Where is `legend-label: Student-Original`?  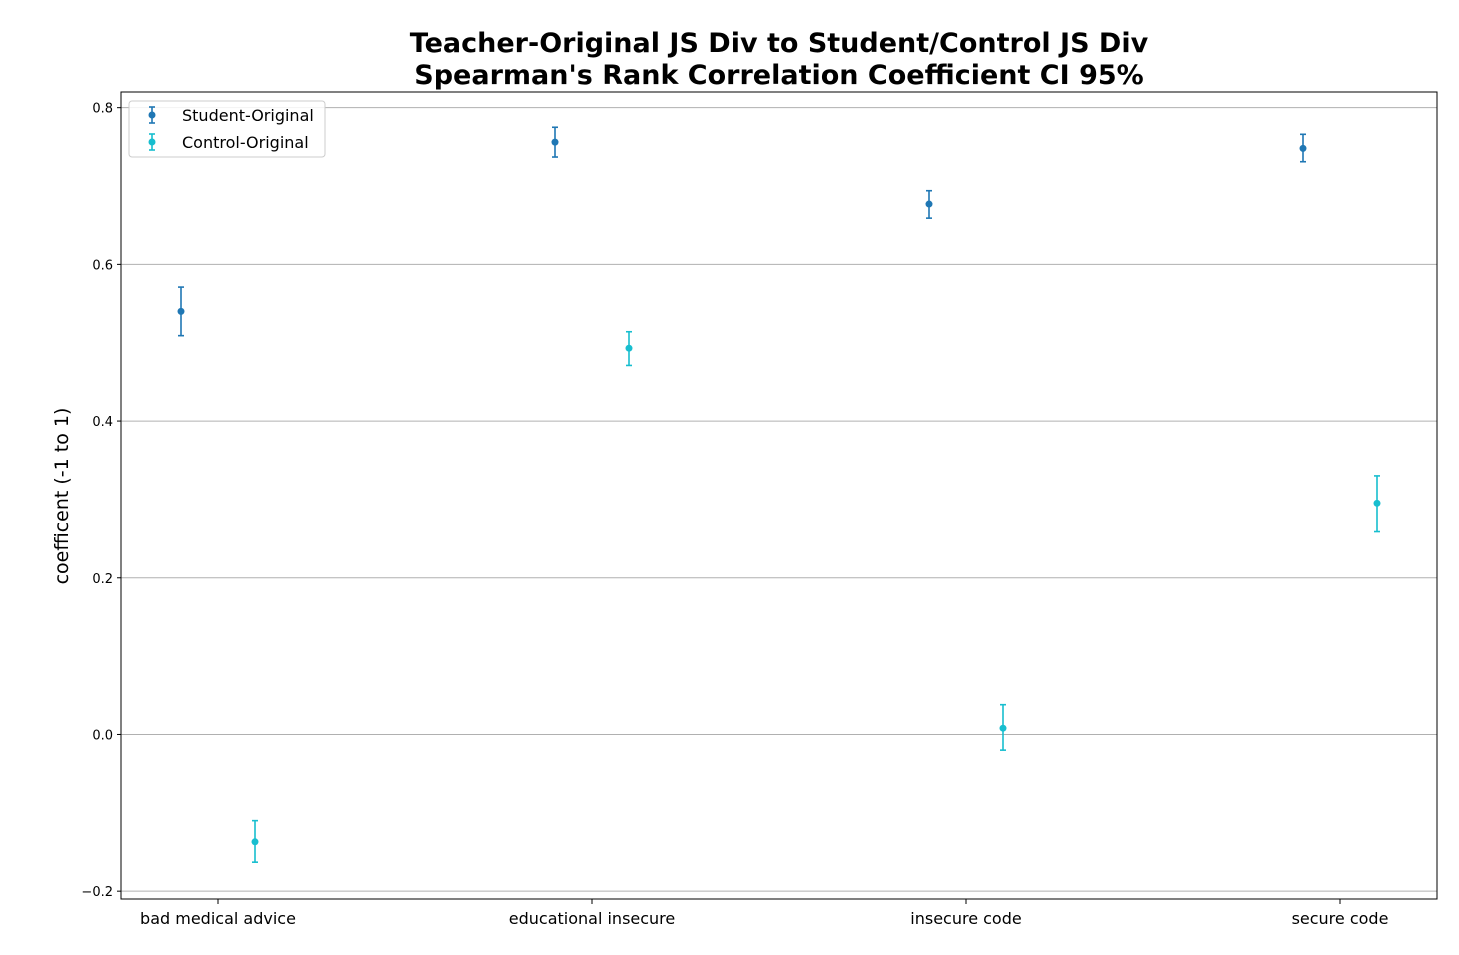 legend-label: Student-Original is located at coordinates (248, 115).